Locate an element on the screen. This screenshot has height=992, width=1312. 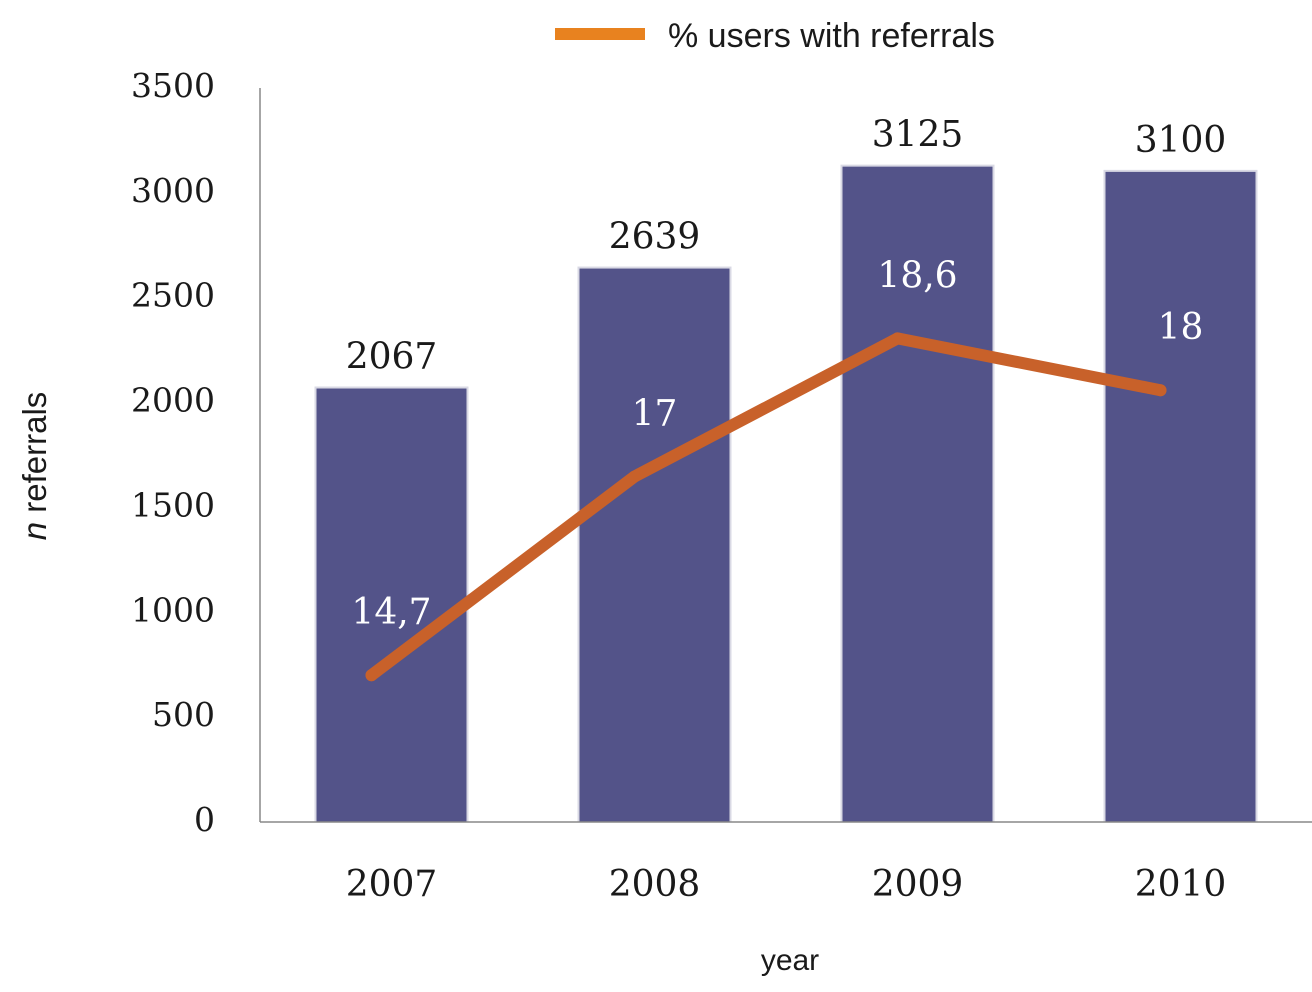
x-tick-label: 2007 is located at coordinates (392, 884).